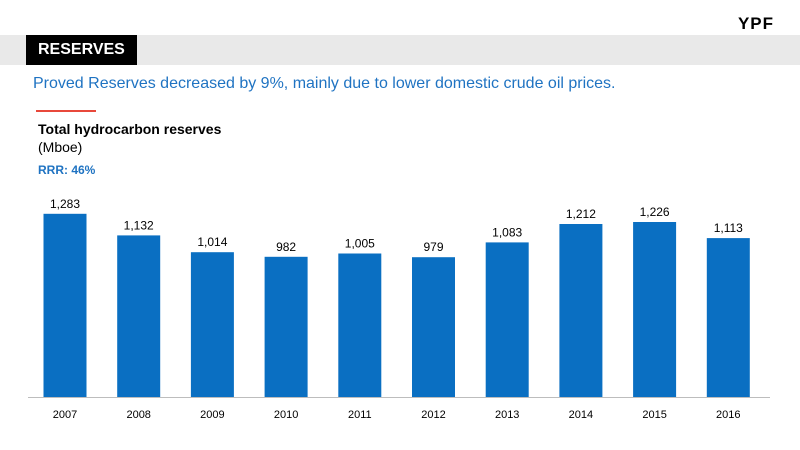 The image size is (800, 450). Describe the element at coordinates (507, 232) in the screenshot. I see `value-label-2013: 1,083` at that location.